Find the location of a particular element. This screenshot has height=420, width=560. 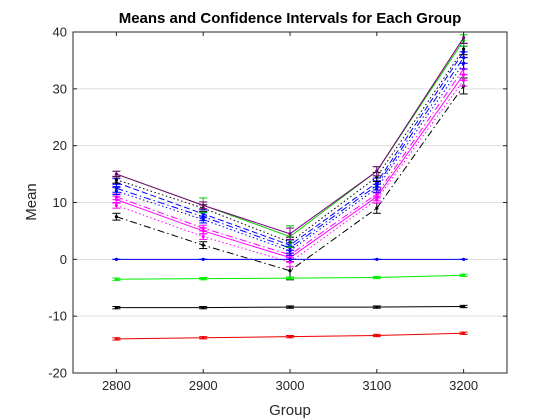

y-tick-label: 0 is located at coordinates (63, 259).